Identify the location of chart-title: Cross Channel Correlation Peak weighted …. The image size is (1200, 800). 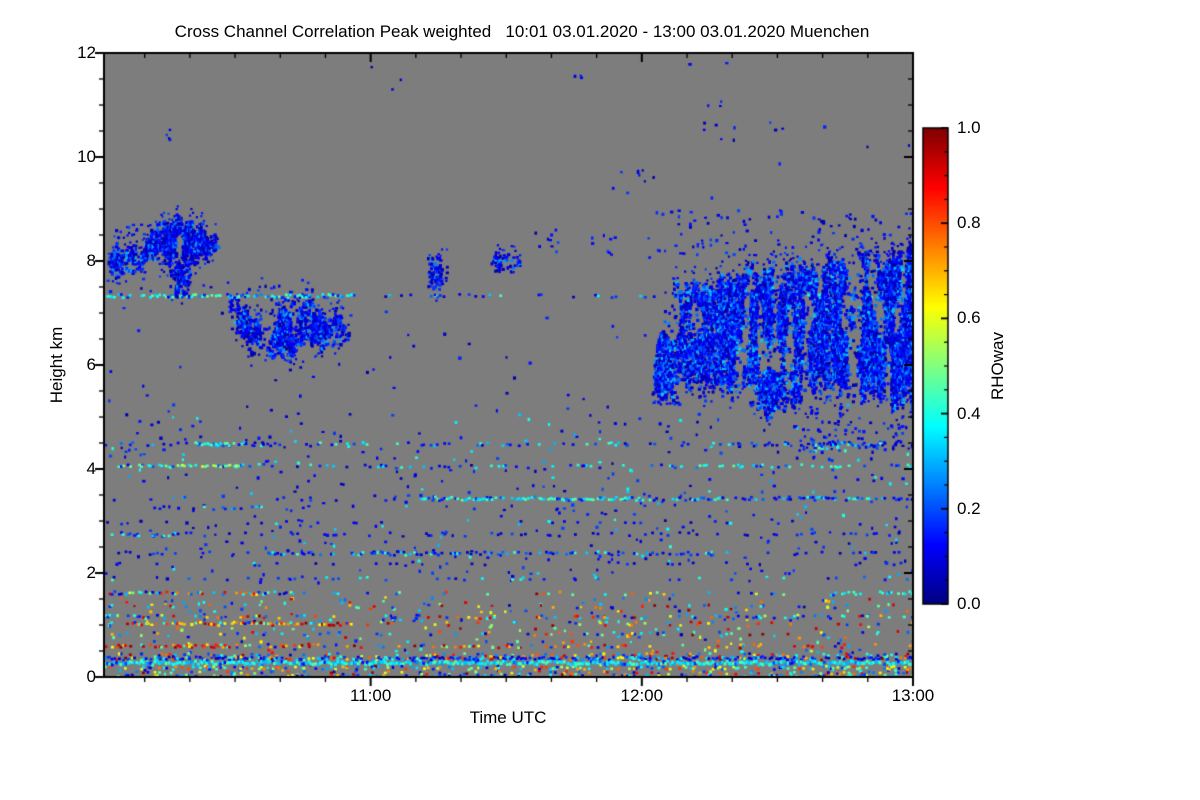
(522, 31).